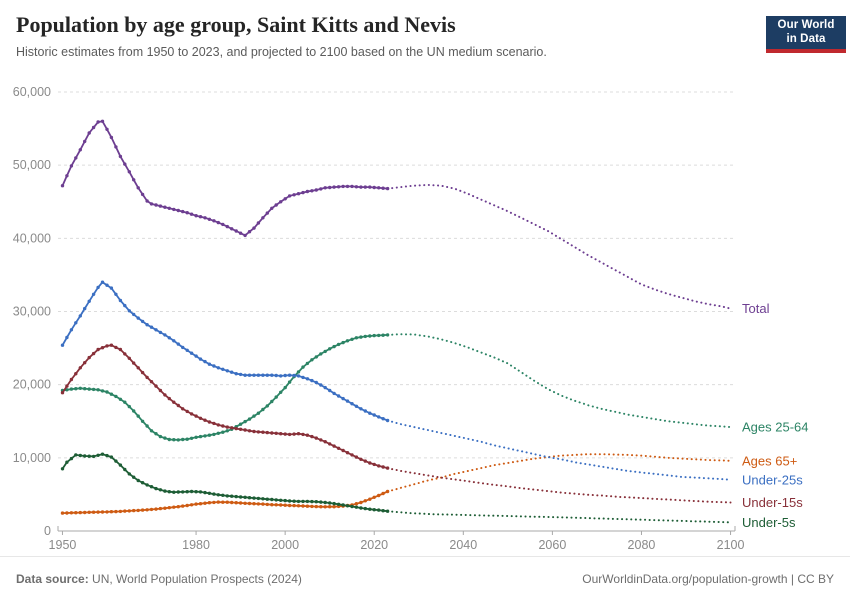 The width and height of the screenshot is (850, 600). Describe the element at coordinates (685, 578) in the screenshot. I see `owid-link: OurWorldinData.org/population-growth` at that location.